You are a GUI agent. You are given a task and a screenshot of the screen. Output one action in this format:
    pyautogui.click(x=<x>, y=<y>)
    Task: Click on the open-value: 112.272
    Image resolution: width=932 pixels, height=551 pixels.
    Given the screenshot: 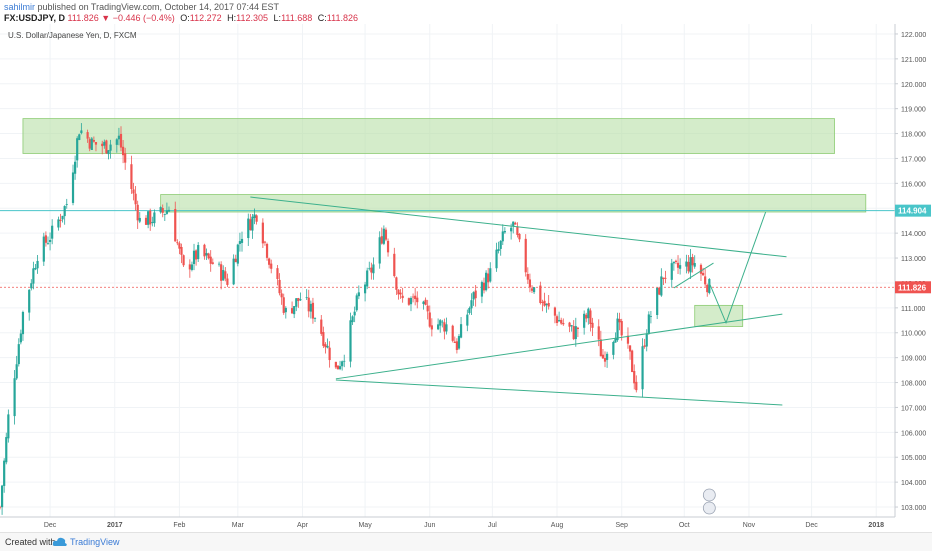 What is the action you would take?
    pyautogui.click(x=205, y=18)
    